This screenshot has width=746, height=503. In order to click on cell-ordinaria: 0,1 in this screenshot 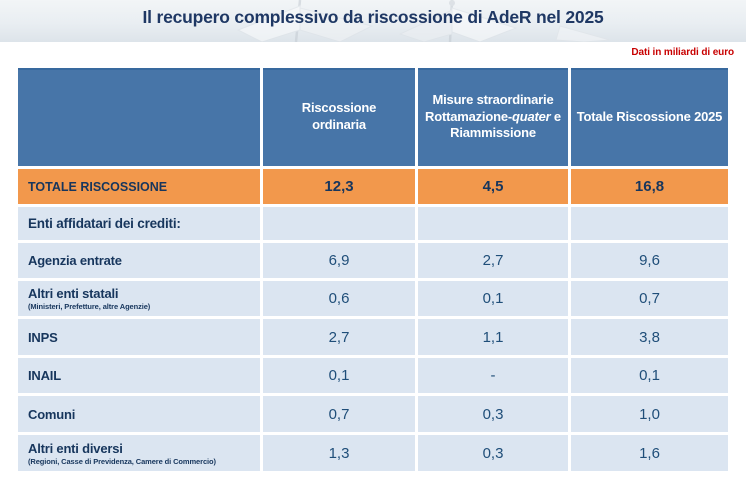, I will do `click(339, 375)`.